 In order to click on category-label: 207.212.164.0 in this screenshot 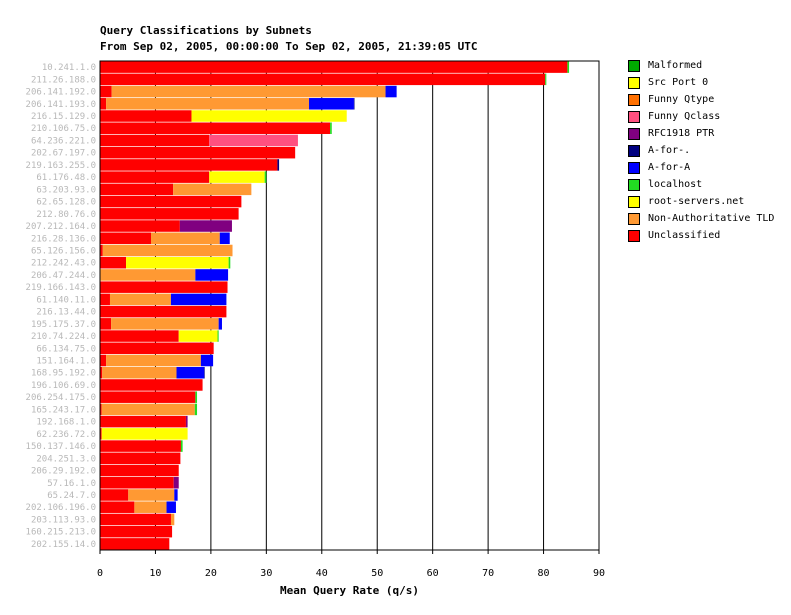, I will do `click(61, 227)`.